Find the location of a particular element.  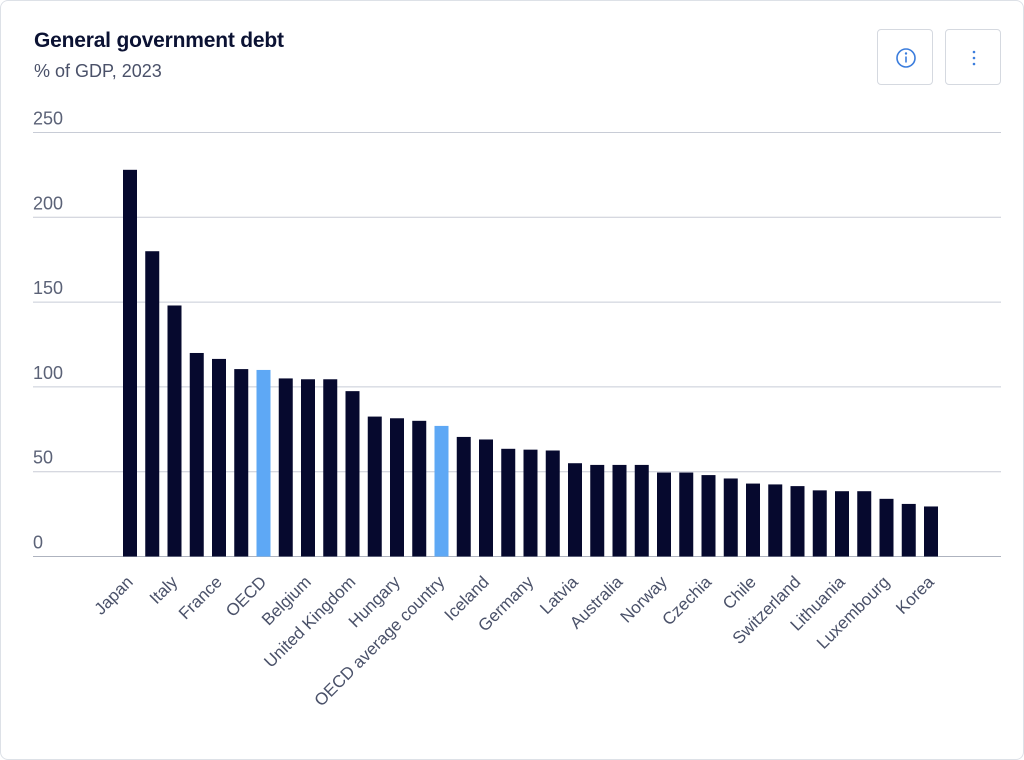

y-tick-label: 250 is located at coordinates (48, 119).